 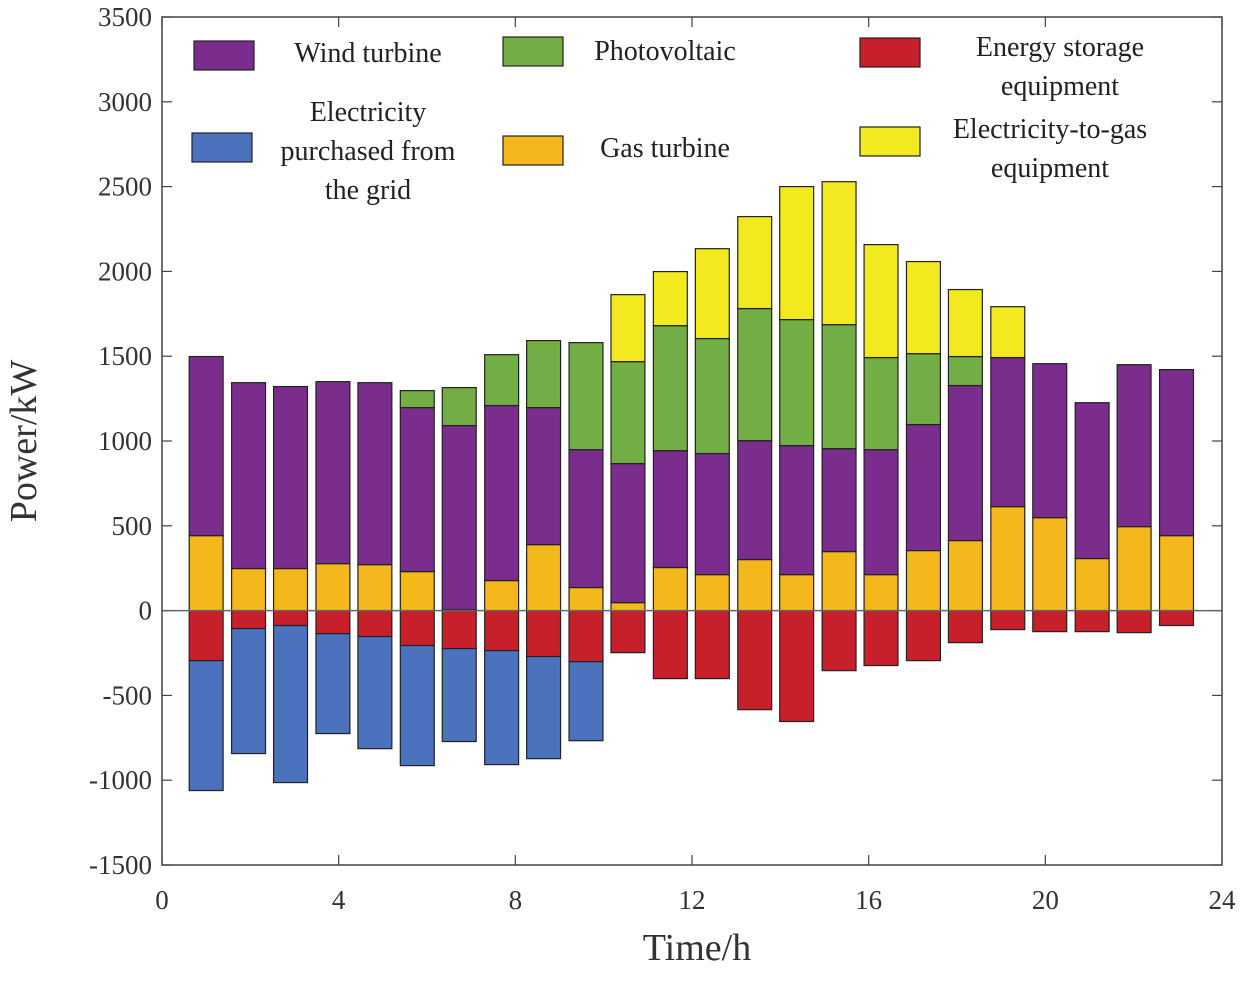 I want to click on x-tick-label: 16, so click(x=868, y=900).